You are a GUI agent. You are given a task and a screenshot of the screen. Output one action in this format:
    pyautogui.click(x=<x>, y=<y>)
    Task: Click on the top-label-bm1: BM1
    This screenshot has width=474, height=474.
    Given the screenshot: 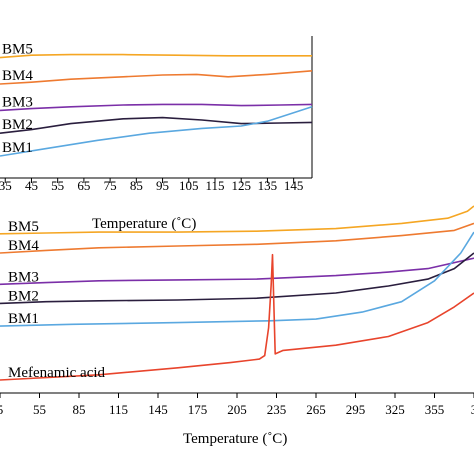 What is the action you would take?
    pyautogui.click(x=17, y=148)
    